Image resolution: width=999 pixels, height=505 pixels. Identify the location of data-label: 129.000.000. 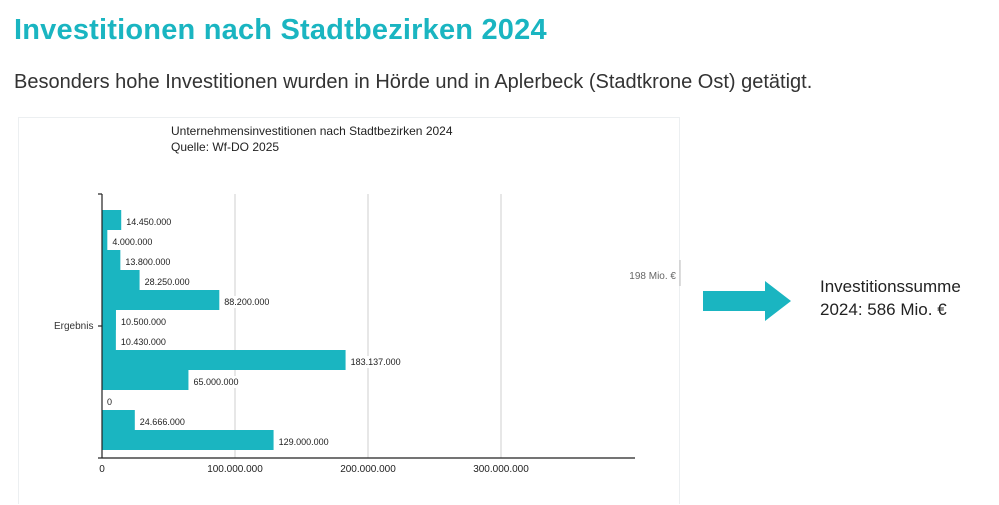
(304, 442).